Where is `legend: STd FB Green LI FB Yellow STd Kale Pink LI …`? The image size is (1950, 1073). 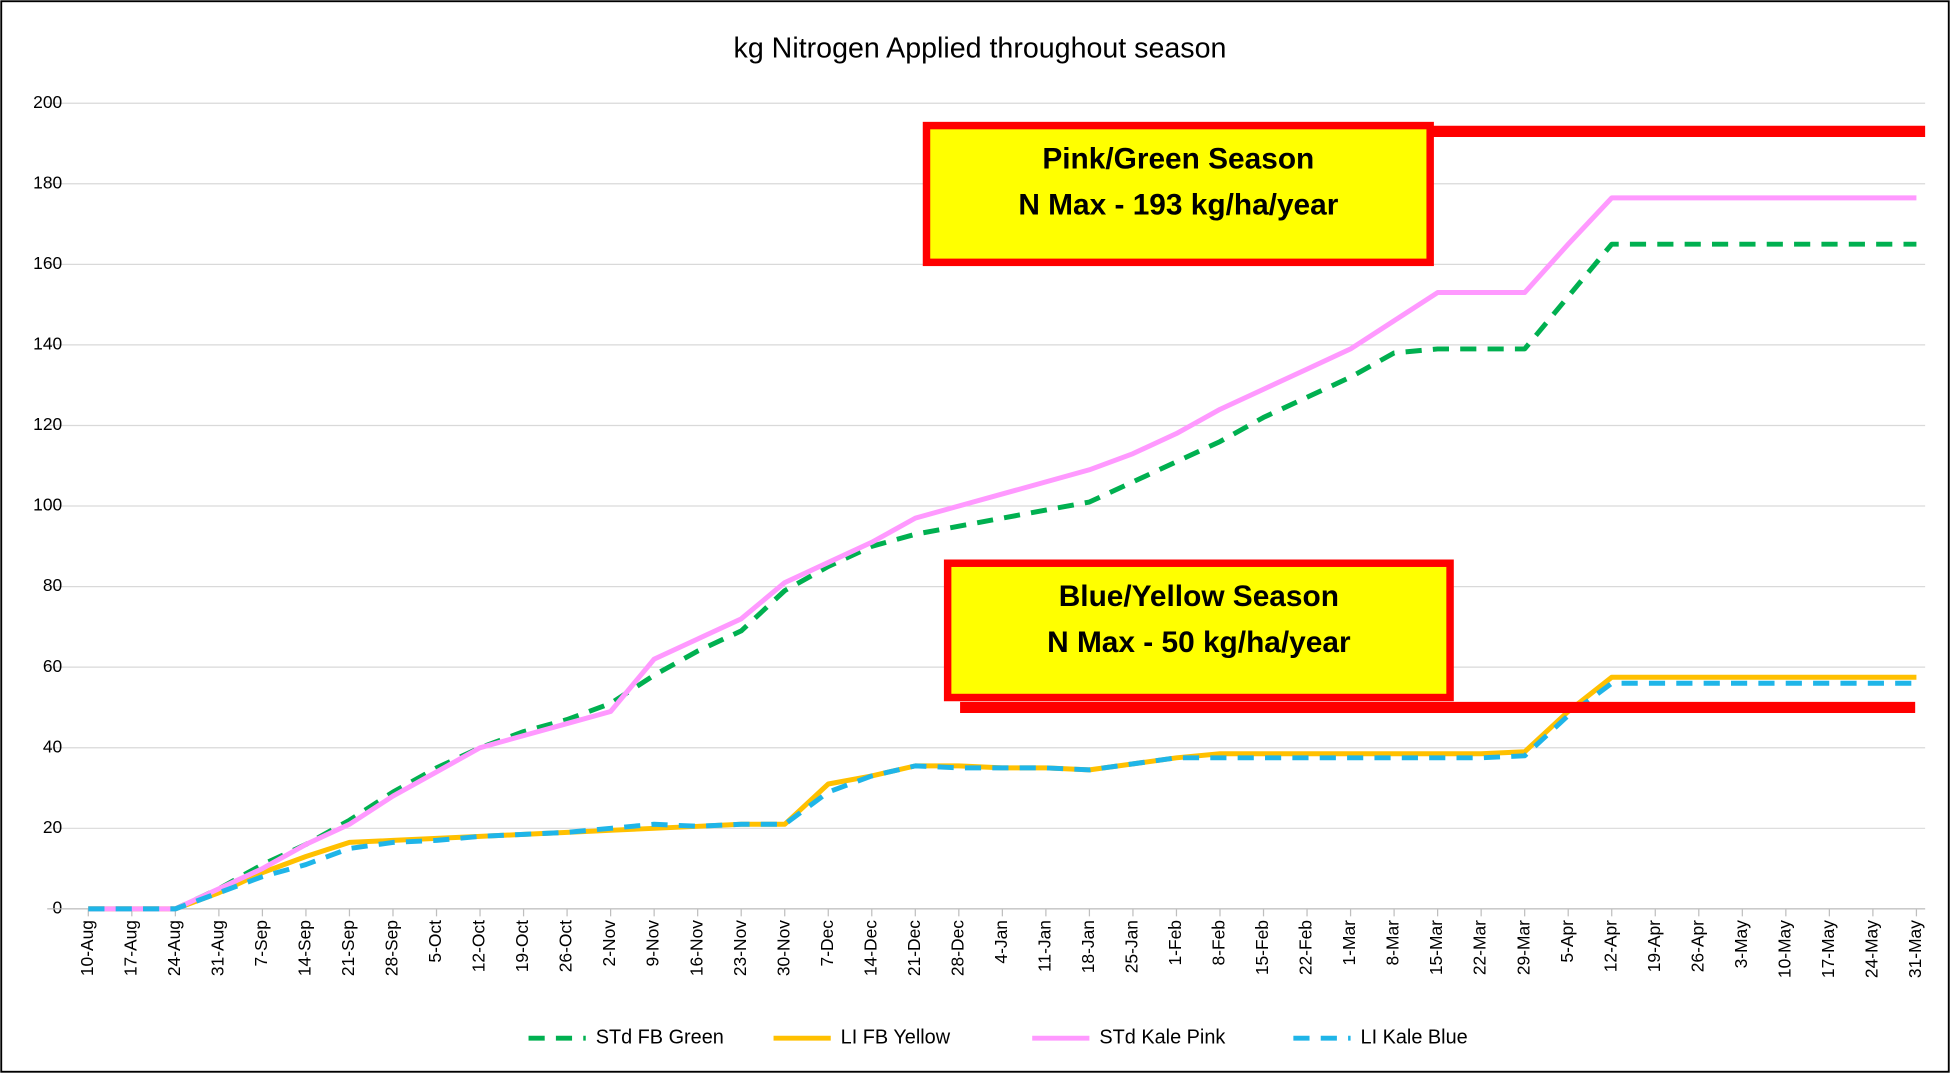
legend: STd FB Green LI FB Yellow STd Kale Pink LI … is located at coordinates (998, 1037).